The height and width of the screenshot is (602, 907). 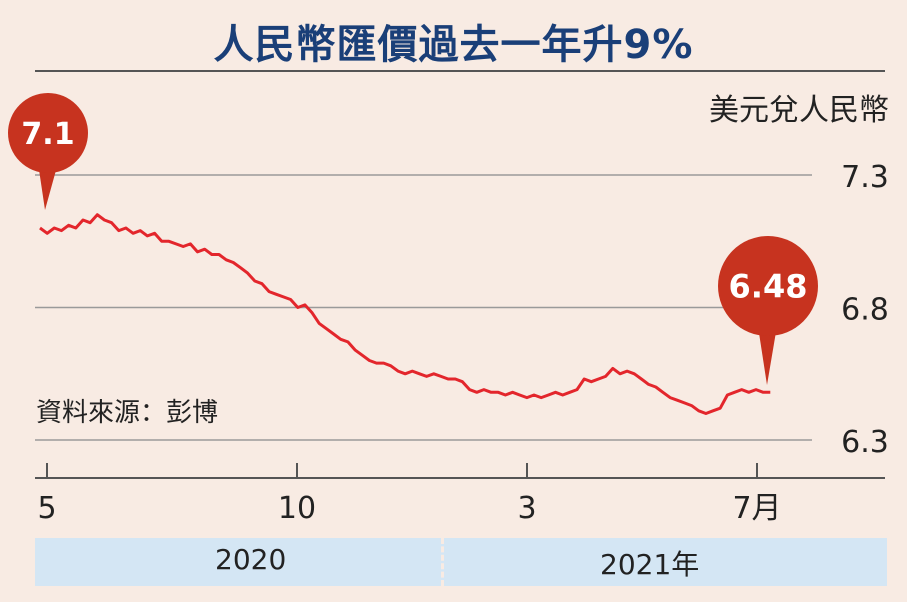 What do you see at coordinates (799, 110) in the screenshot?
I see `unit-label: 美元兌人民幣` at bounding box center [799, 110].